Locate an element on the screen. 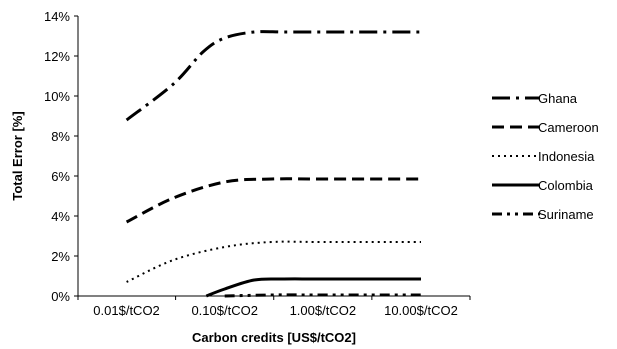 The height and width of the screenshot is (349, 617). y-tick-label: 6% is located at coordinates (60, 176).